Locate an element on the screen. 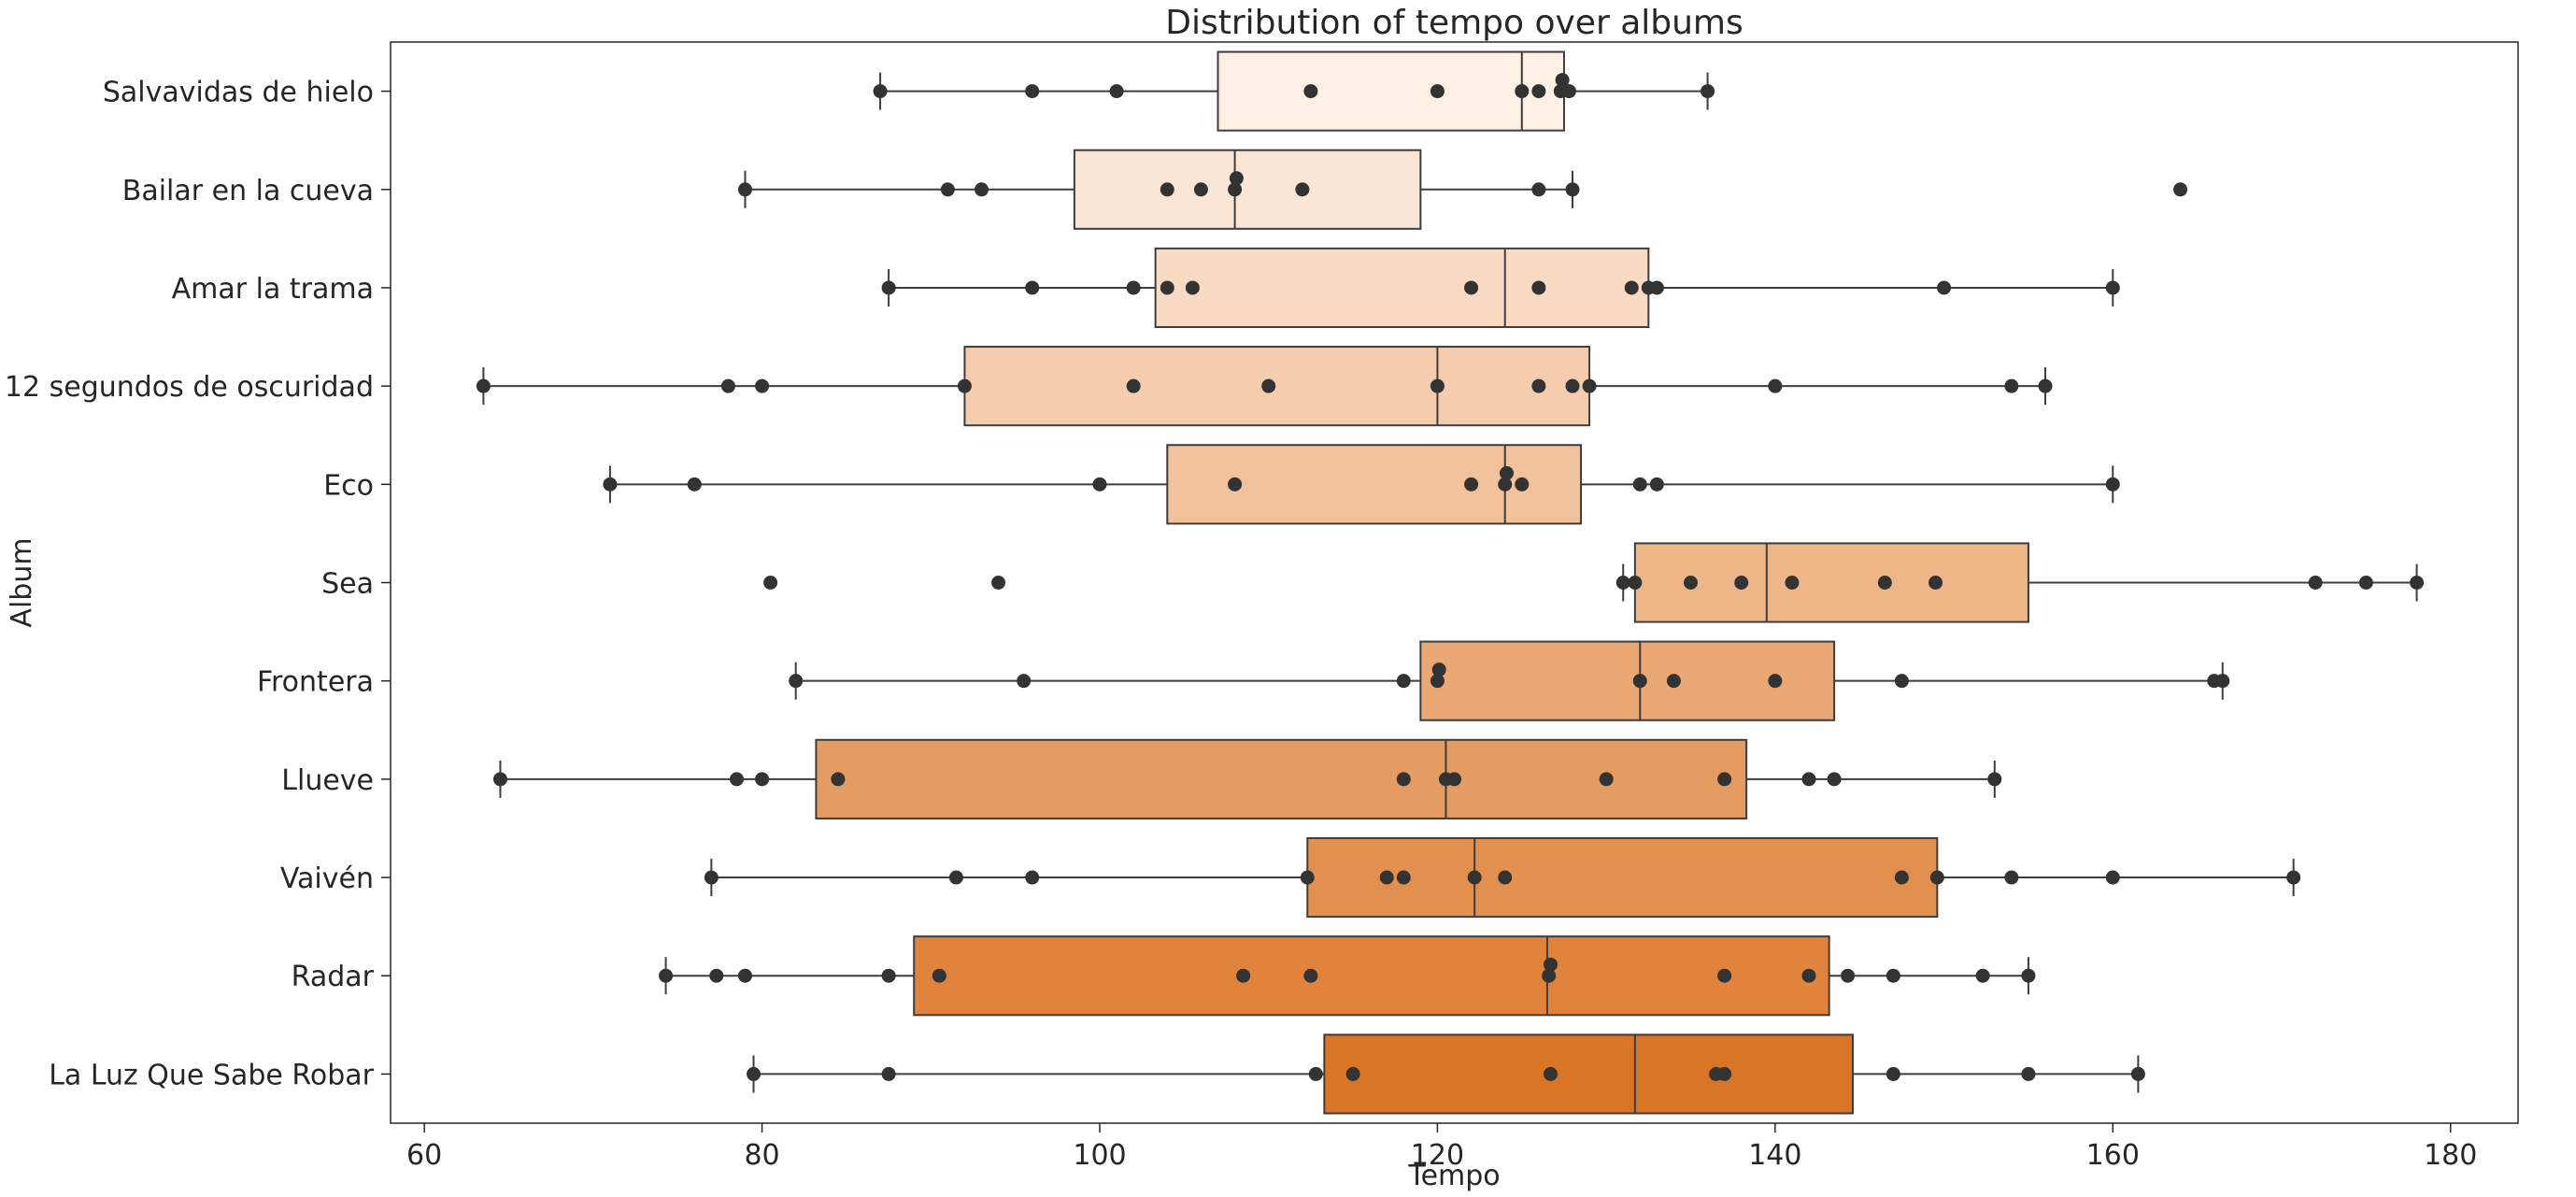  x-tick-label: 140 is located at coordinates (1775, 1156).